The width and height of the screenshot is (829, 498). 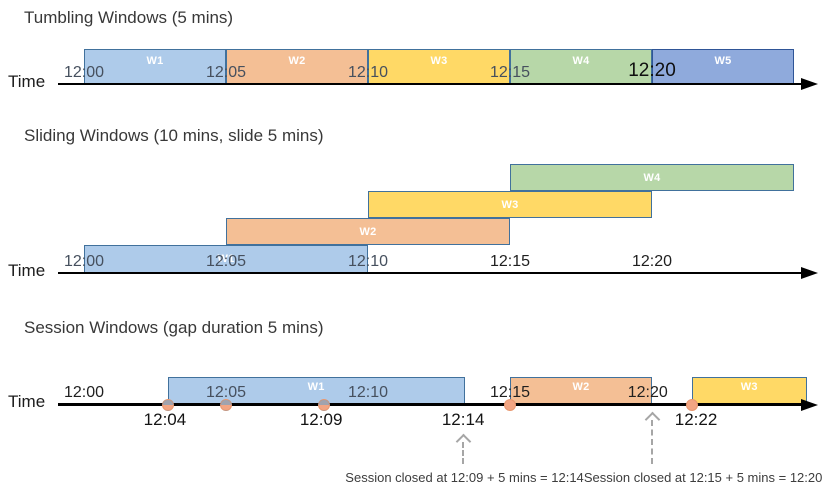 I want to click on event-dot-12:15, so click(x=510, y=404).